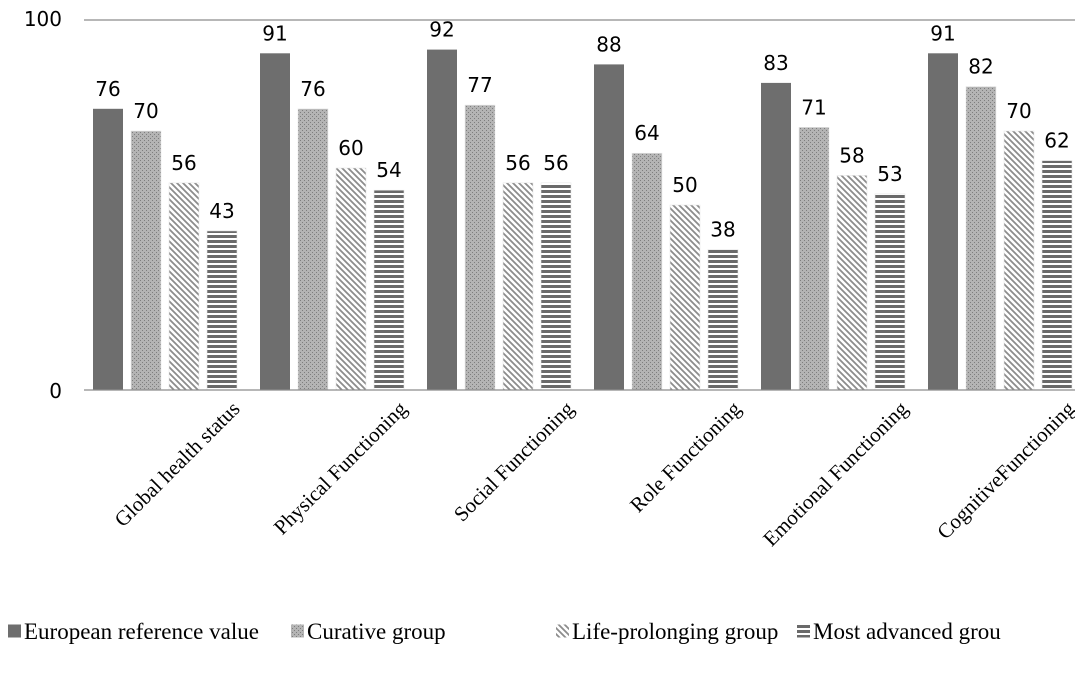 This screenshot has height=674, width=1075. I want to click on data-label-global-health-status-most-advanced-grou: 43, so click(221, 211).